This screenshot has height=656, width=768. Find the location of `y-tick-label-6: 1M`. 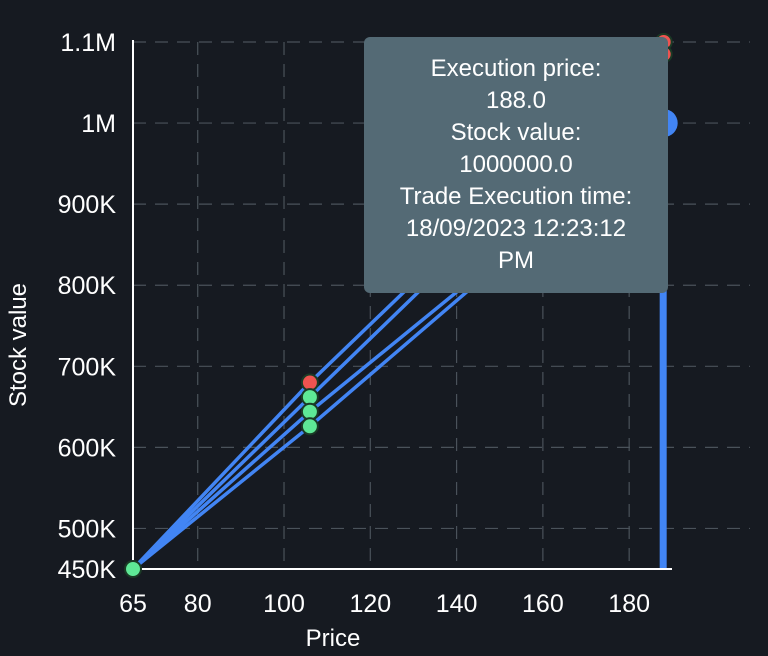

y-tick-label-6: 1M is located at coordinates (98, 124).